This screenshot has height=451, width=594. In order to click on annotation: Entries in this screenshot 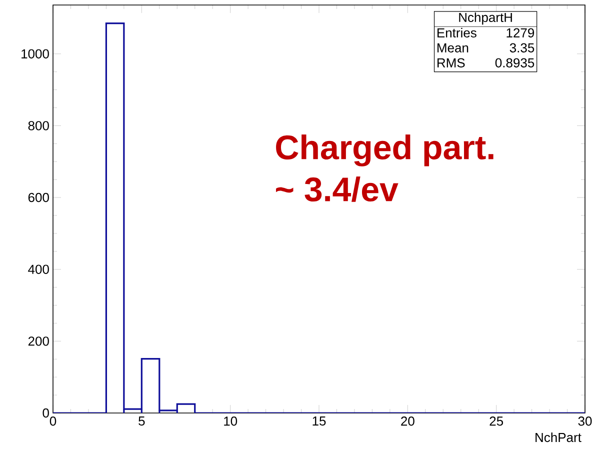, I will do `click(457, 33)`.